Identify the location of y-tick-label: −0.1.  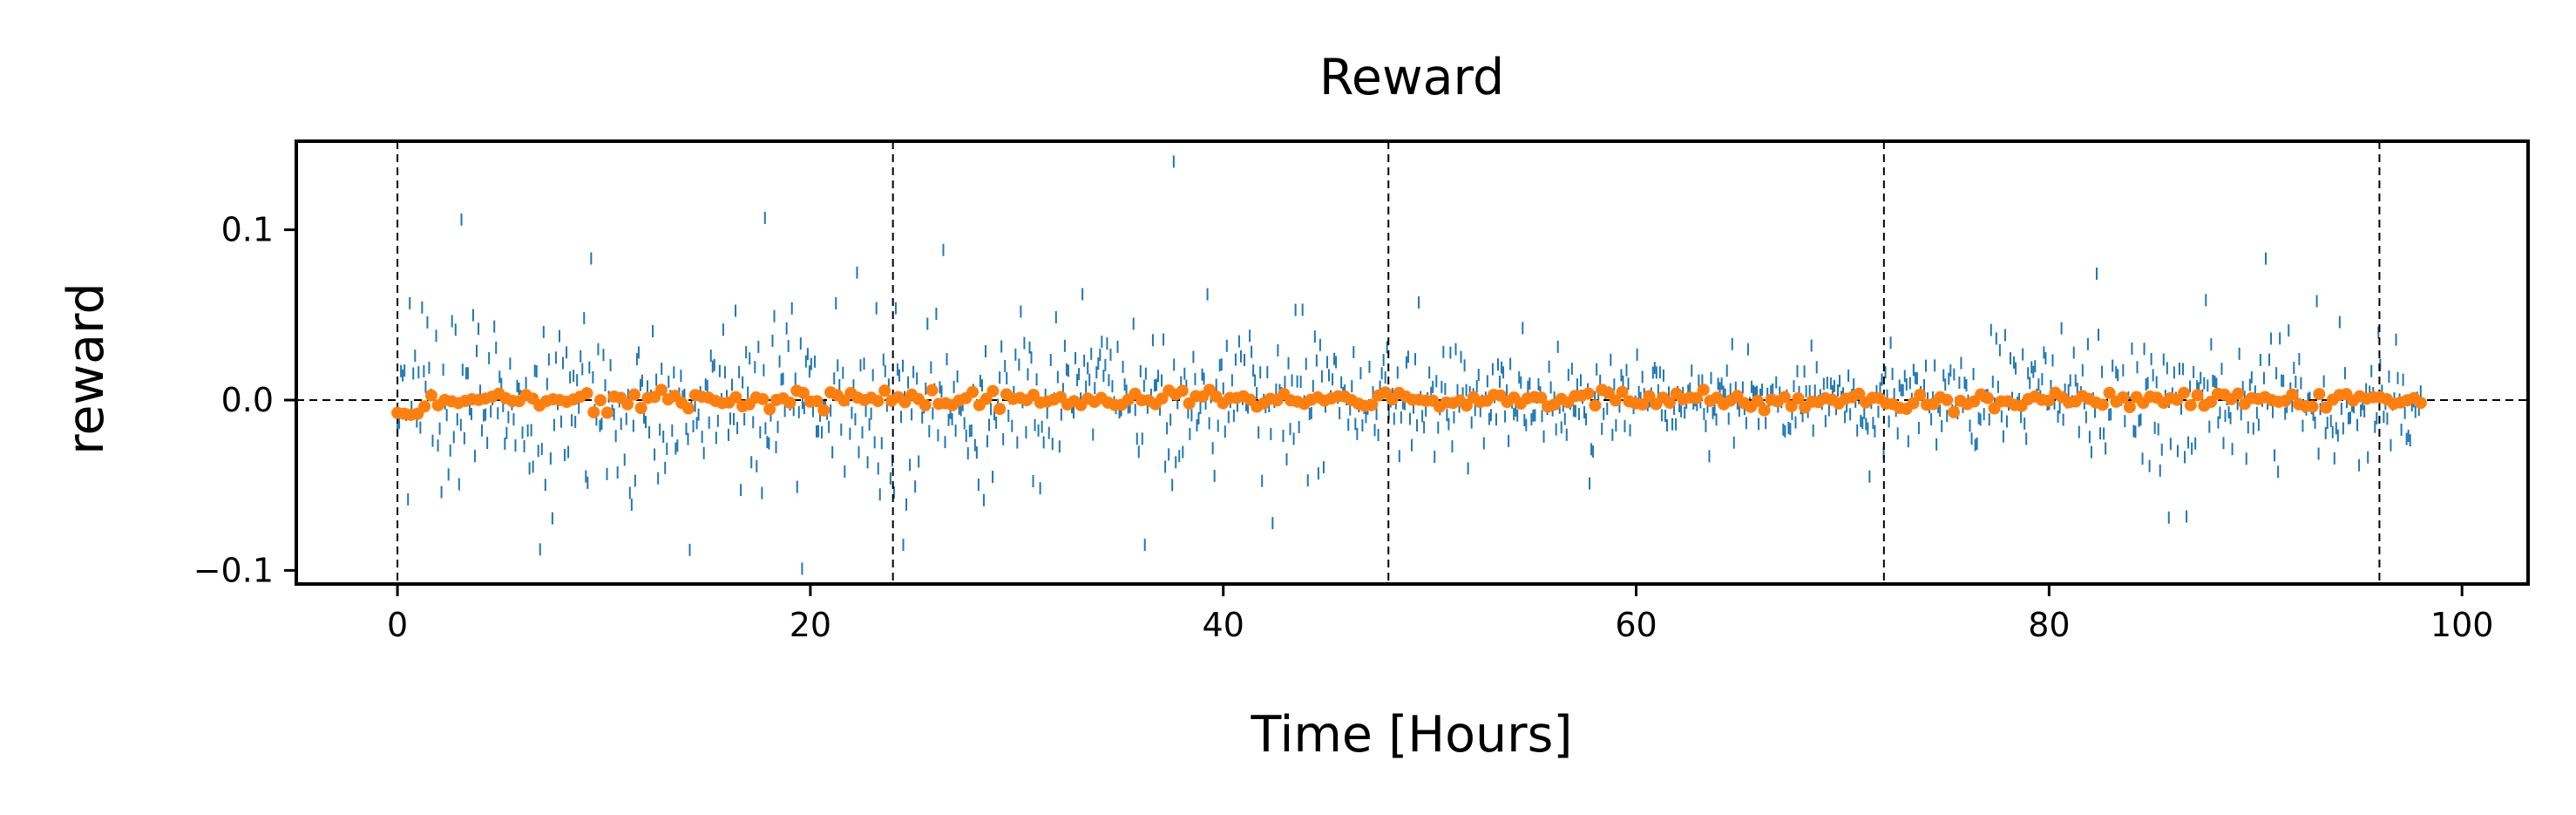
(233, 570).